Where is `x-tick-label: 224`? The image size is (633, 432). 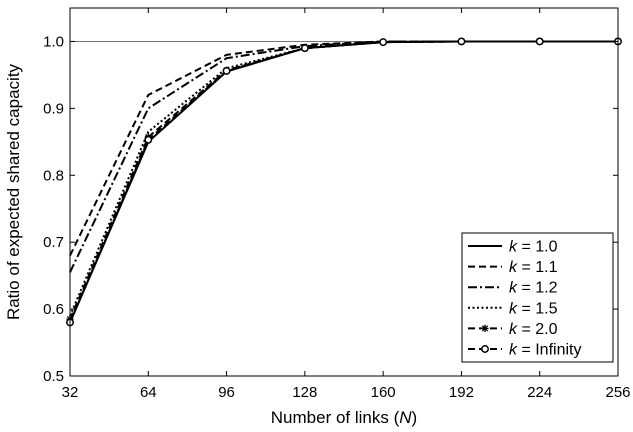 x-tick-label: 224 is located at coordinates (539, 392).